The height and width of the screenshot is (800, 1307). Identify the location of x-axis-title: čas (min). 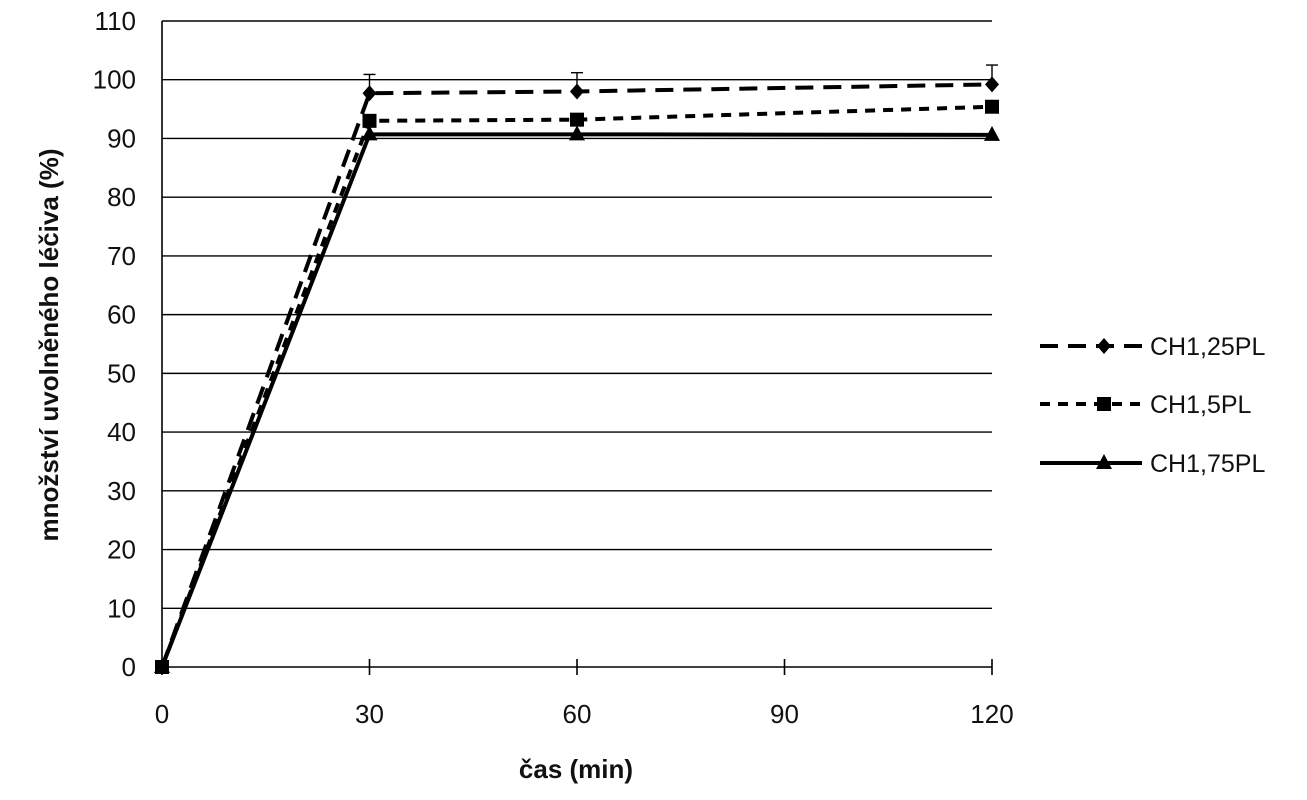
(576, 769).